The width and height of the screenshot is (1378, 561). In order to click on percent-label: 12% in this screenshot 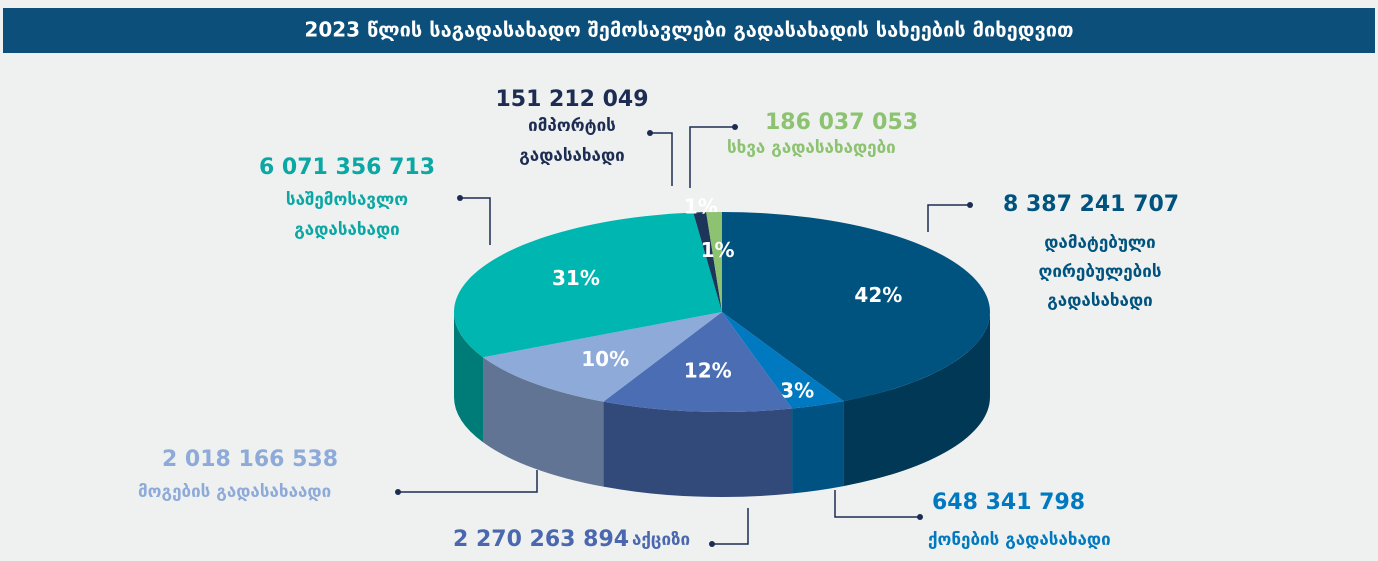, I will do `click(708, 371)`.